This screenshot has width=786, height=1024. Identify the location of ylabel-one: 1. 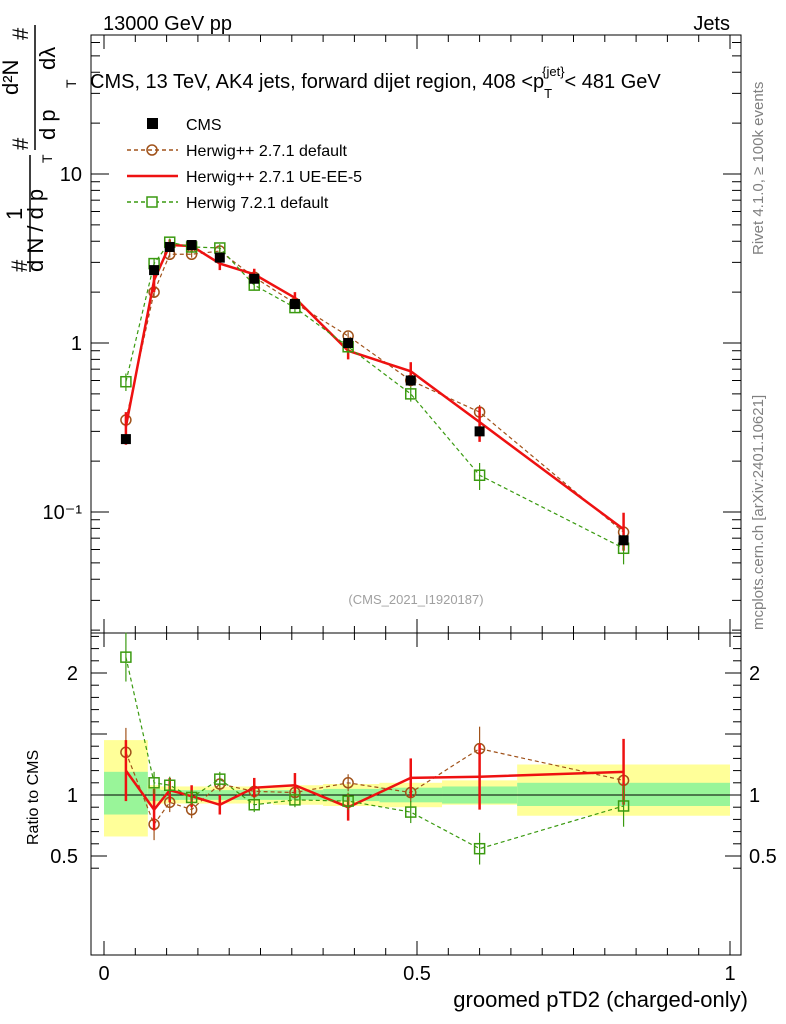
(14, 214).